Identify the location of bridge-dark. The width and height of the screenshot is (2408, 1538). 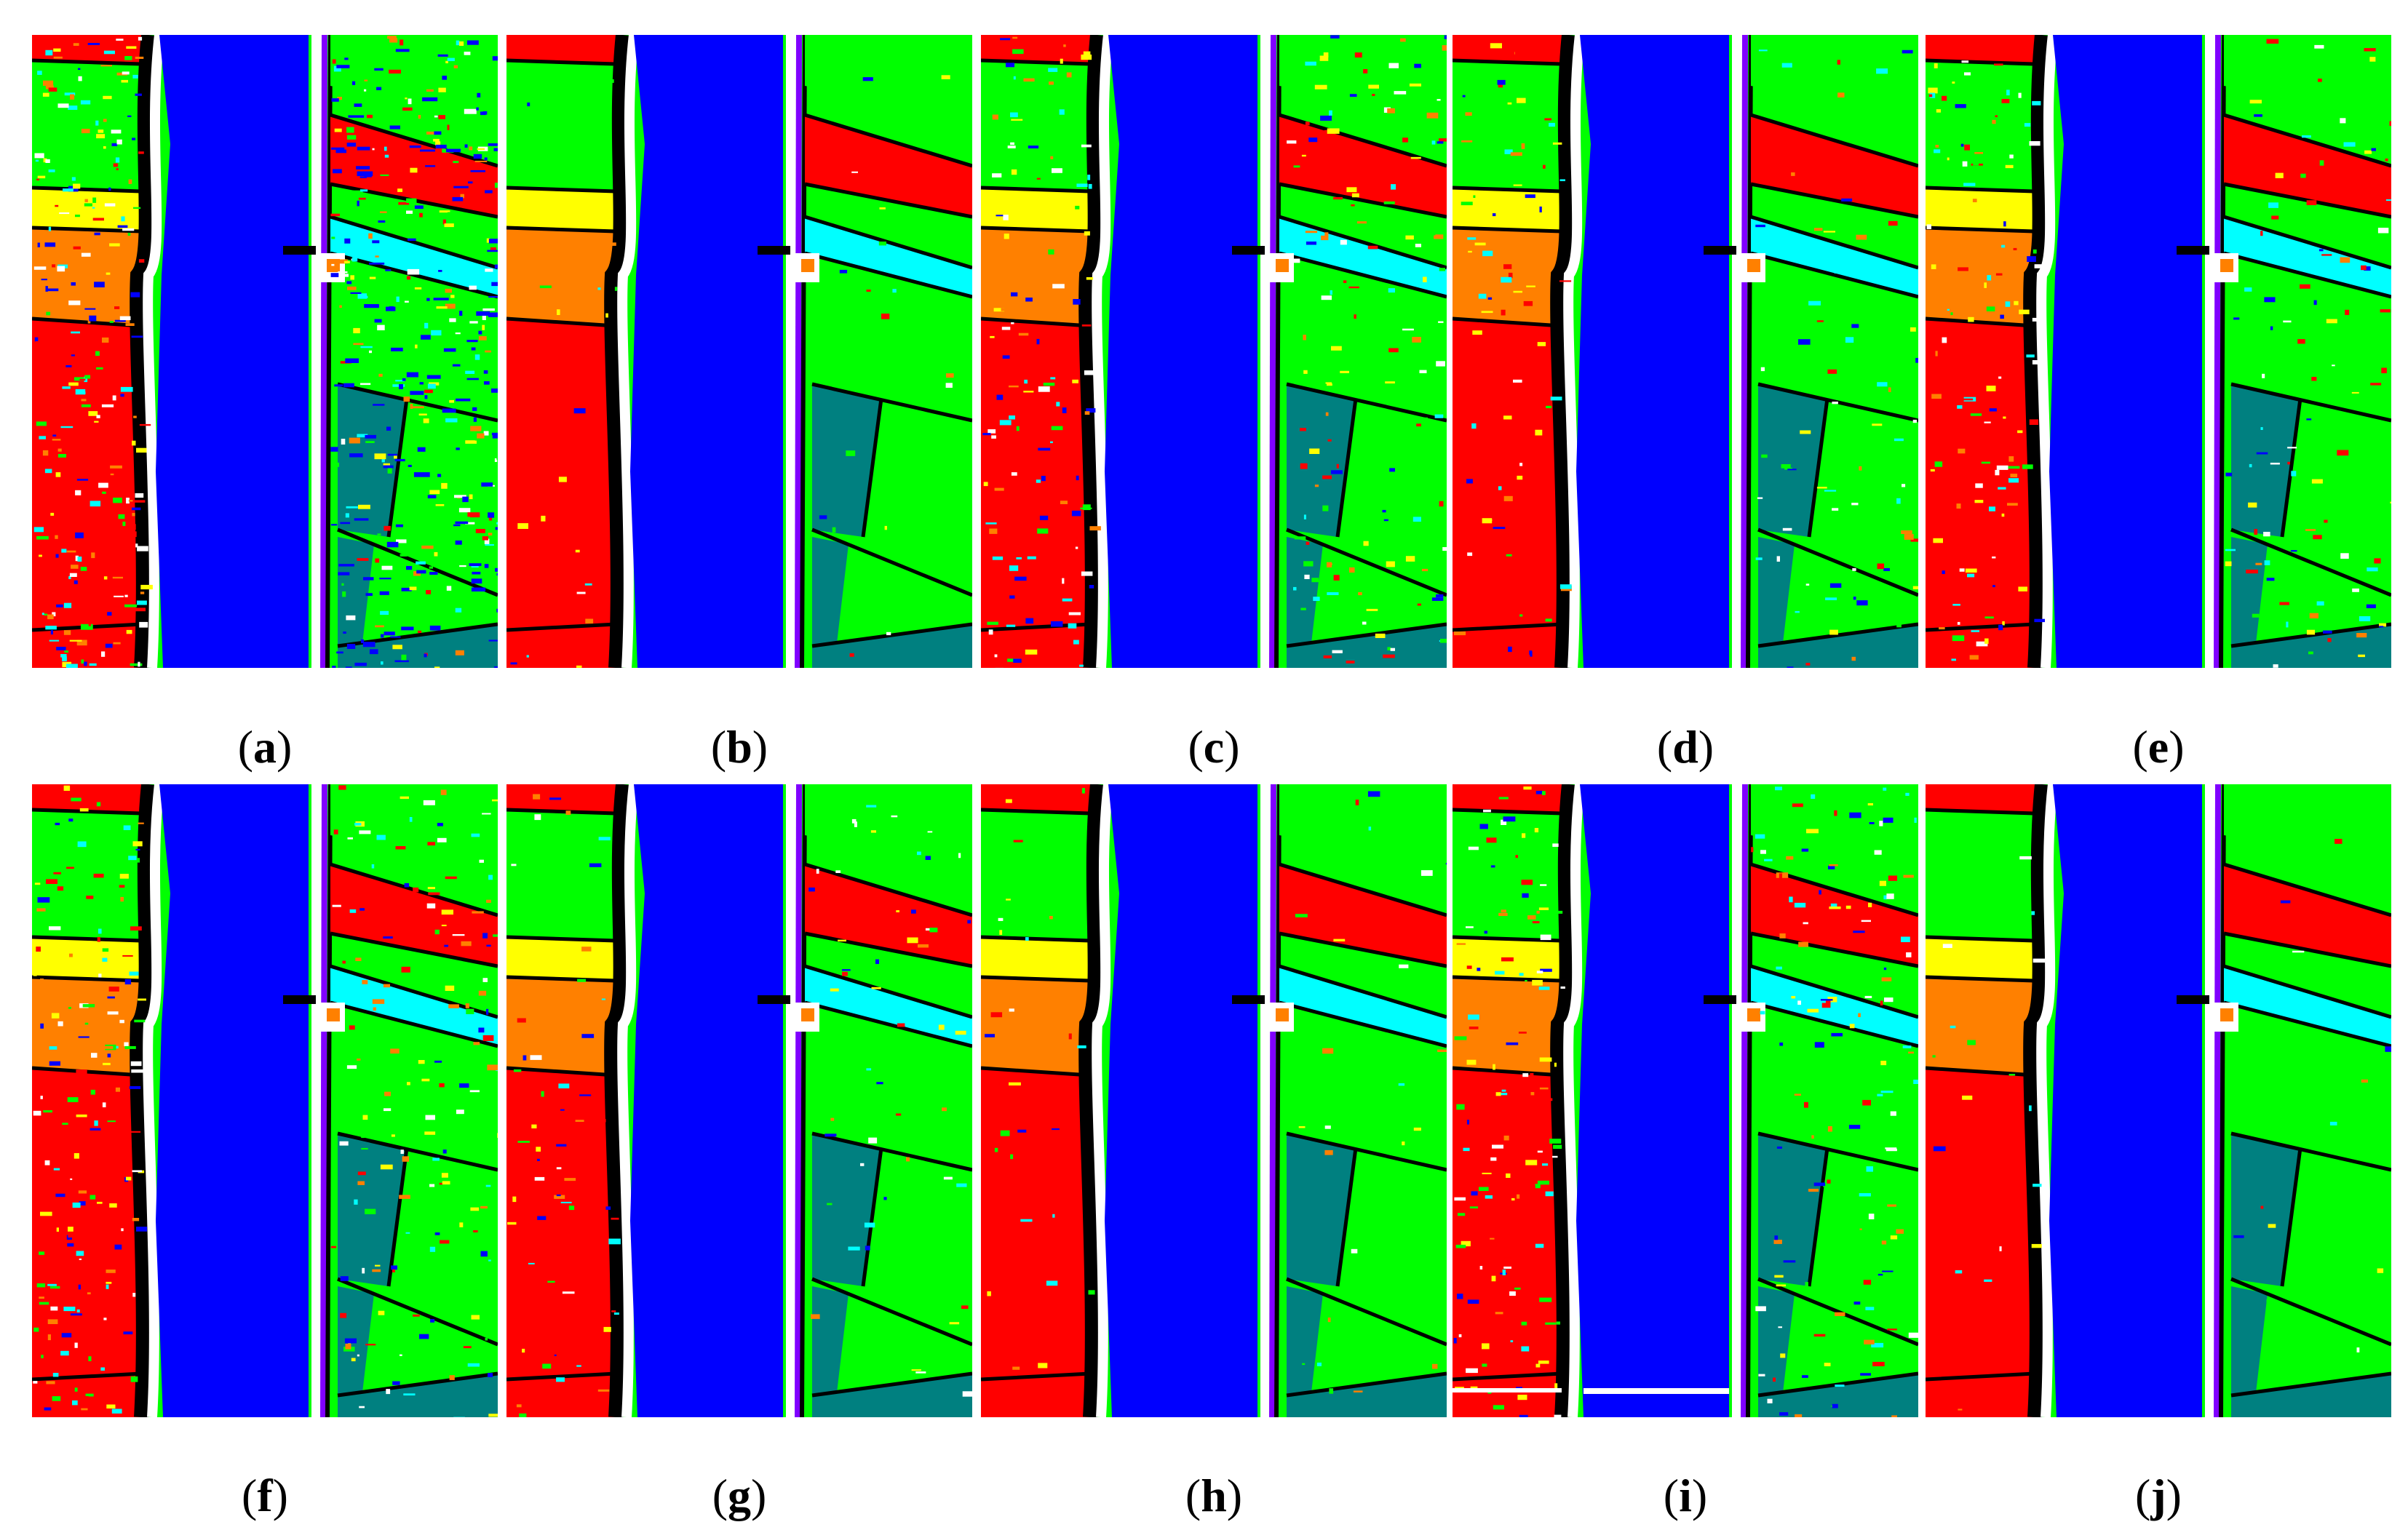
(774, 251).